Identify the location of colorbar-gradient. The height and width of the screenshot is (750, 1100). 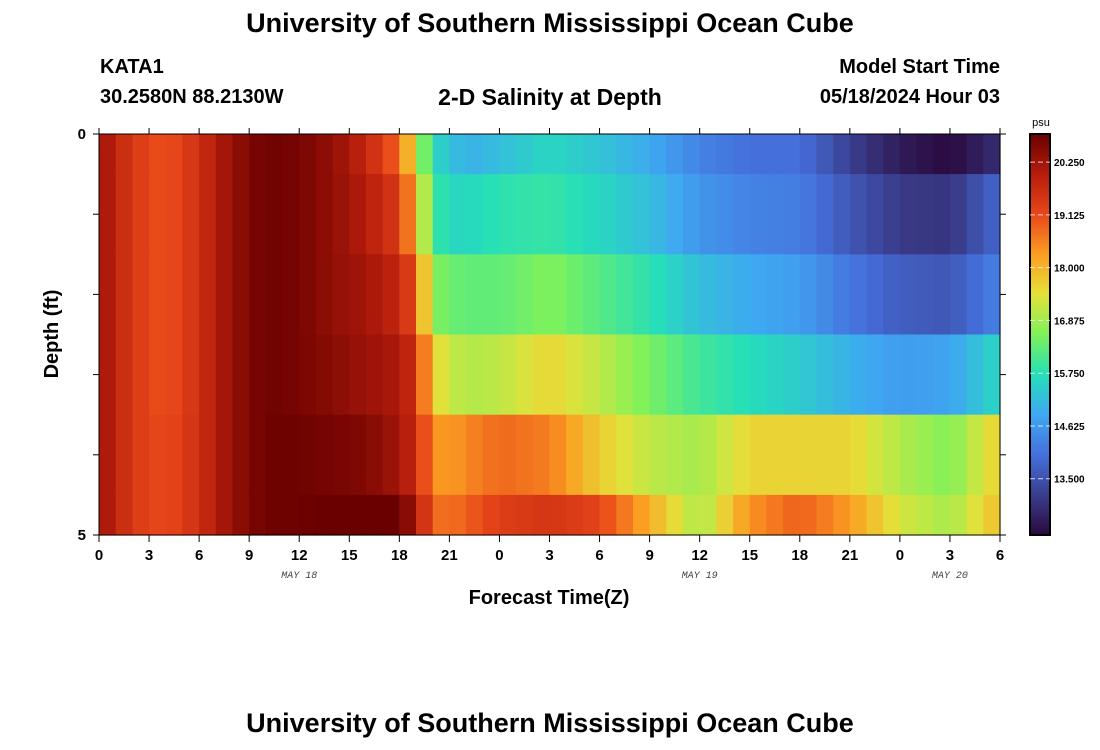
(1040, 334).